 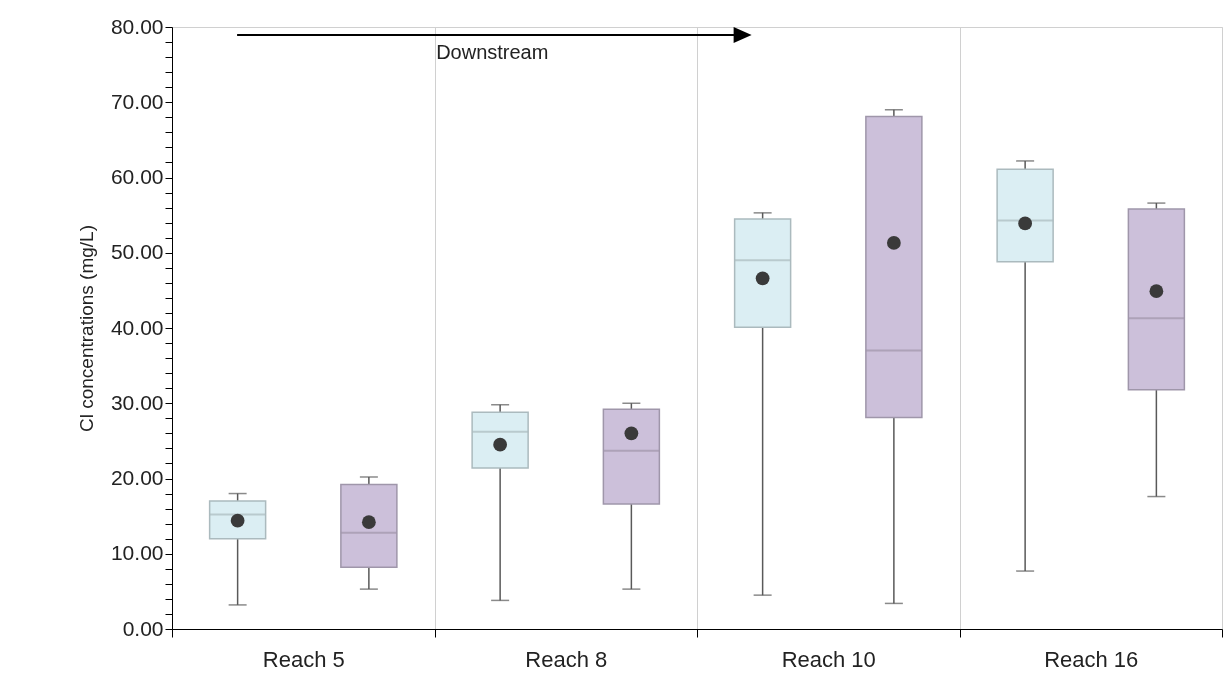 I want to click on y-axis-title: Cl concentrations (mg/L), so click(x=86, y=328).